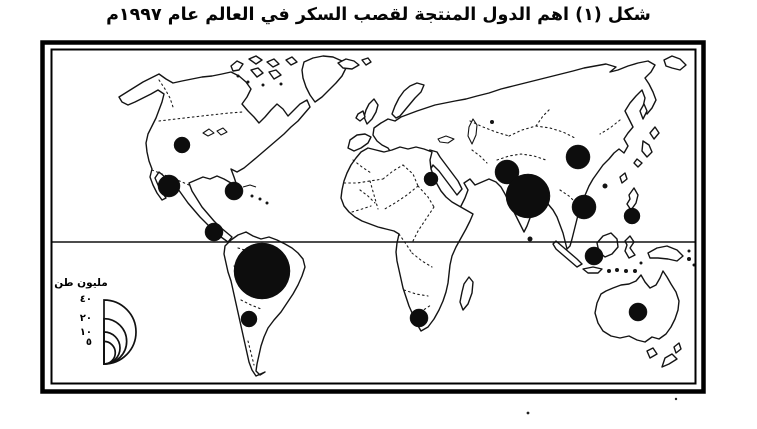  What do you see at coordinates (262, 271) in the screenshot?
I see `production-circle-brazil` at bounding box center [262, 271].